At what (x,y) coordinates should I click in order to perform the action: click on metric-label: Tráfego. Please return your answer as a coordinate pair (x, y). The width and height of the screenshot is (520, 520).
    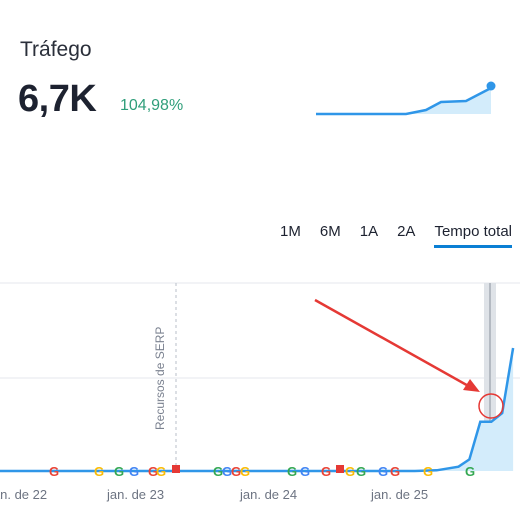
    Looking at the image, I should click on (56, 49).